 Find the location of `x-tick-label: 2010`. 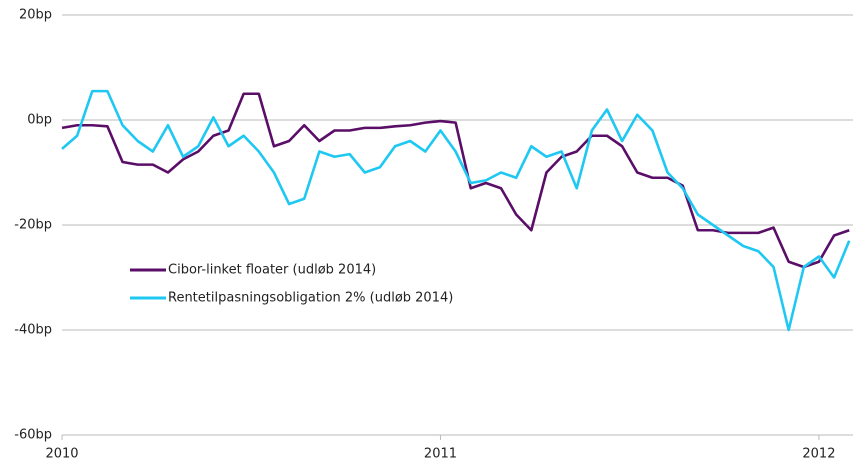

x-tick-label: 2010 is located at coordinates (61, 454).